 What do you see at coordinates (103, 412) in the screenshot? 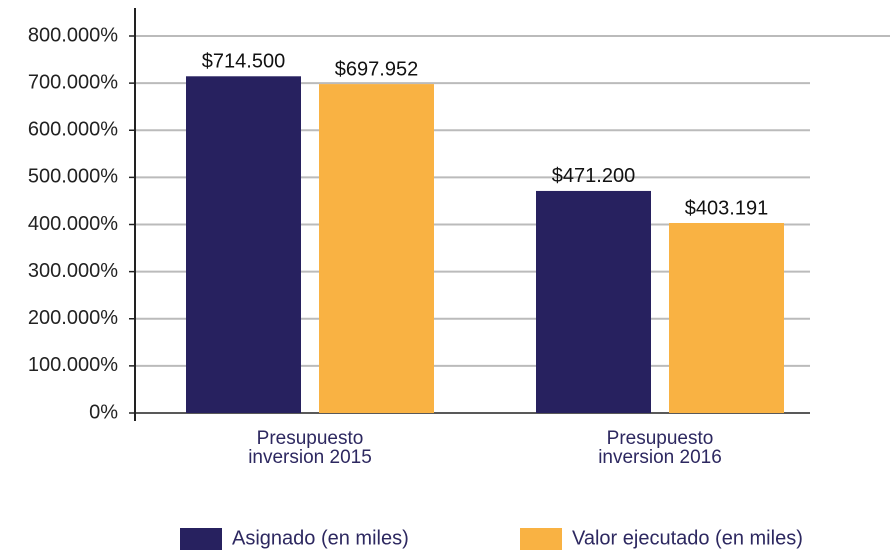
I see `y-tick-label: 0%` at bounding box center [103, 412].